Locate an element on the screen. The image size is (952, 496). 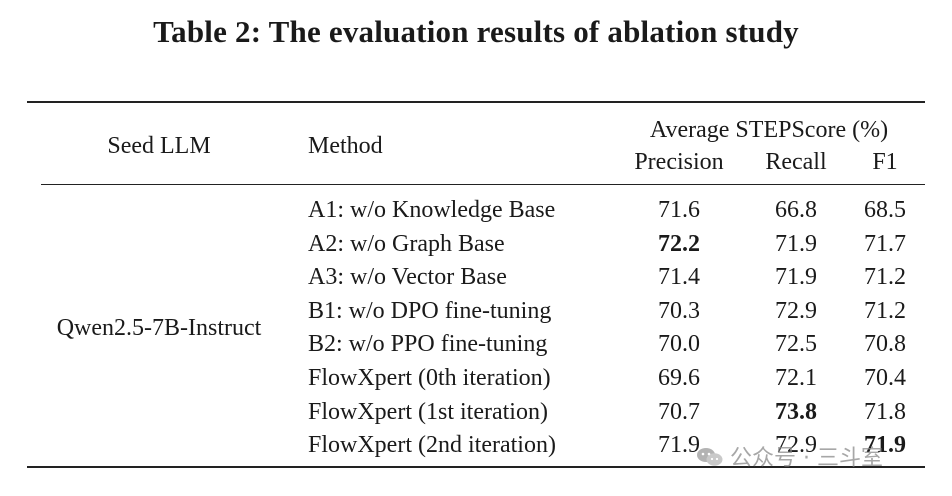
watermark-text: 公众号 · 三斗室 is located at coordinates (806, 458).